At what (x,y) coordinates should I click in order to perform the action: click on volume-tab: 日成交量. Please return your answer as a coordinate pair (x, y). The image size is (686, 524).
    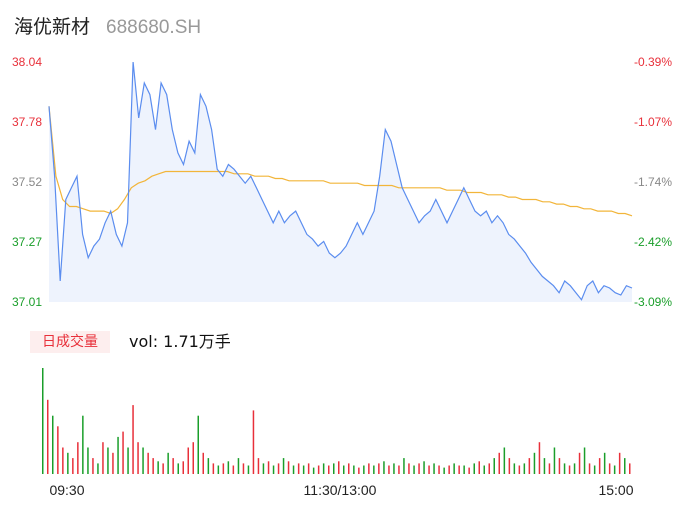
    Looking at the image, I should click on (70, 342).